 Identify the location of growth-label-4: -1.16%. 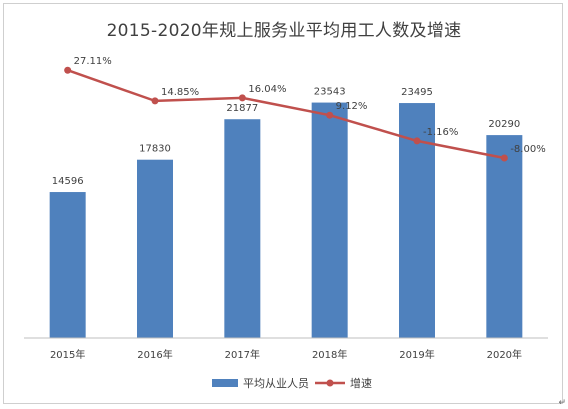
(440, 132).